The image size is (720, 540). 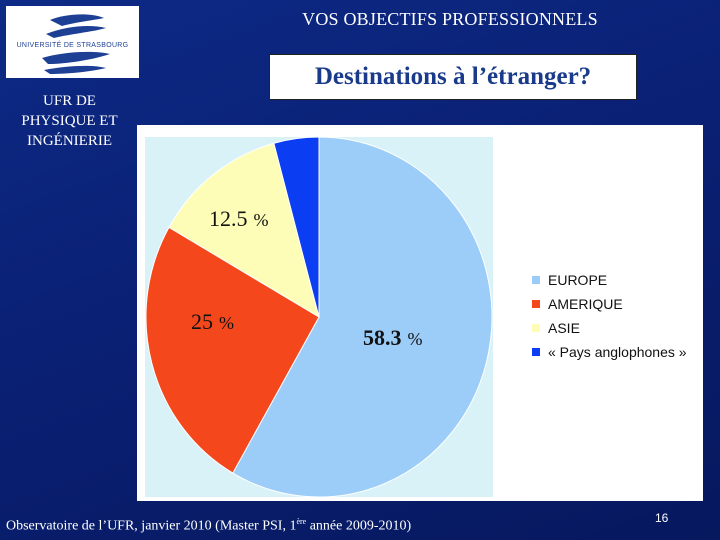 I want to click on logo-text: UNIVERSITÉ DE STRASBOURG, so click(x=72, y=45).